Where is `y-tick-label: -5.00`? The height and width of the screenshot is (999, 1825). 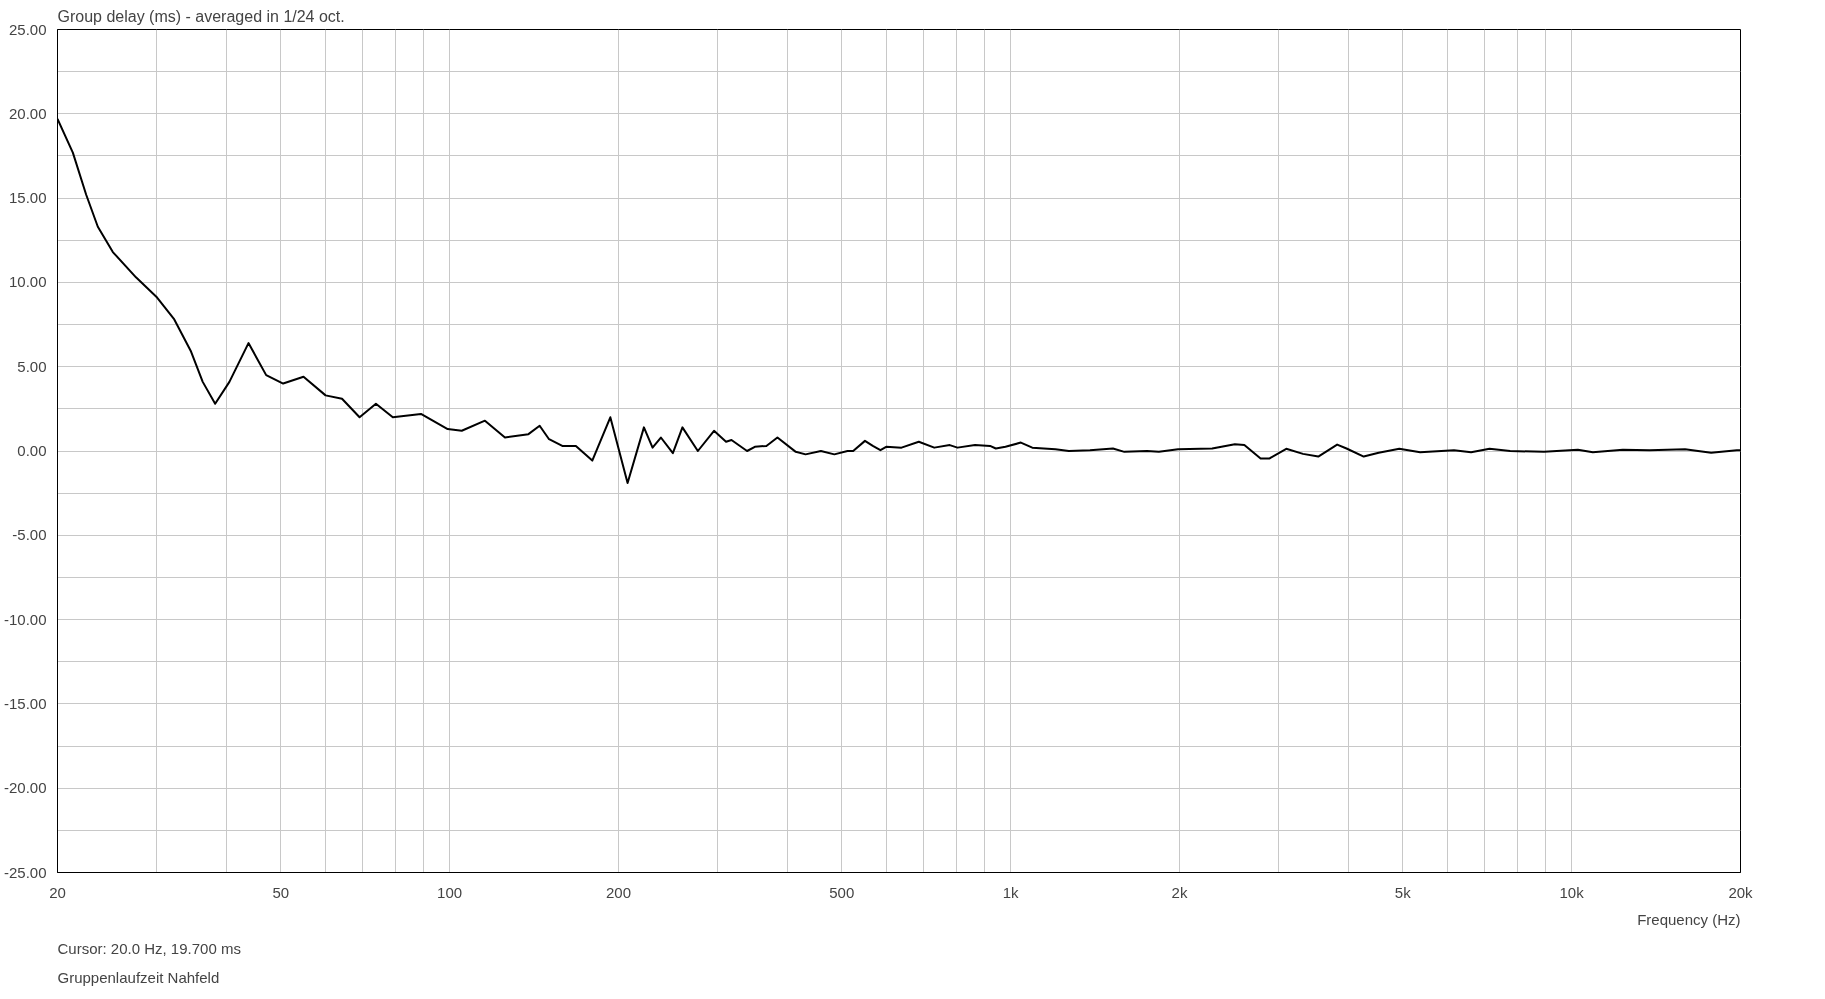 y-tick-label: -5.00 is located at coordinates (29, 535).